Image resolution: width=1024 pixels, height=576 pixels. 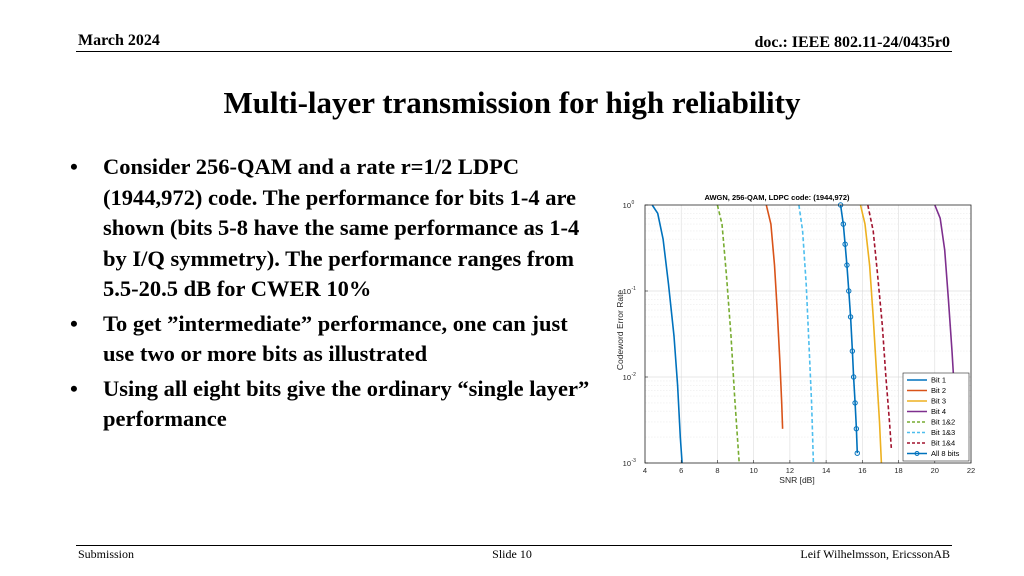 What do you see at coordinates (943, 432) in the screenshot?
I see `legend-label: Bit 1&3` at bounding box center [943, 432].